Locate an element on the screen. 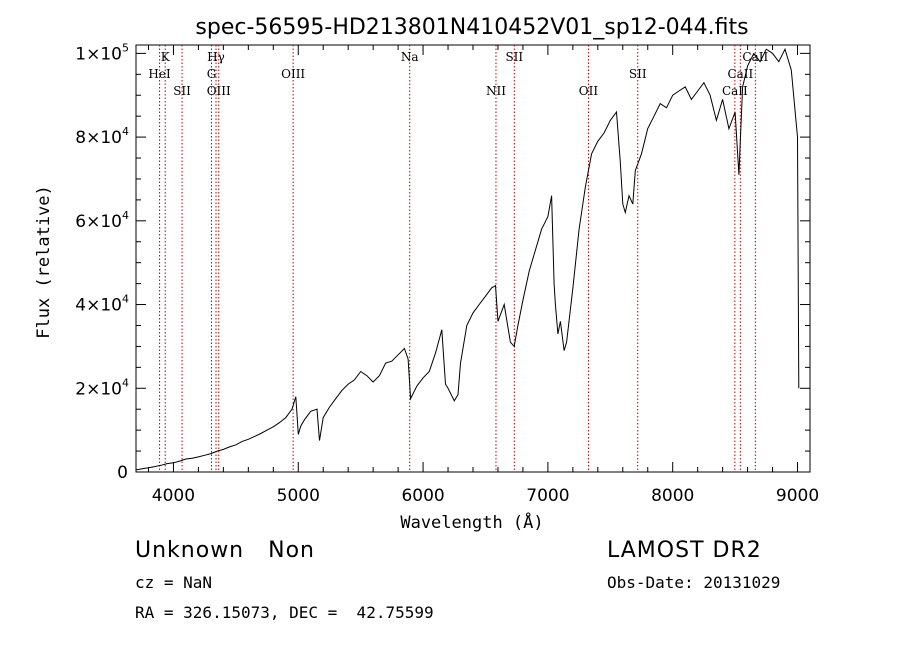 This screenshot has width=900, height=649. x-axis-label: Wavelength (Å) is located at coordinates (471, 522).